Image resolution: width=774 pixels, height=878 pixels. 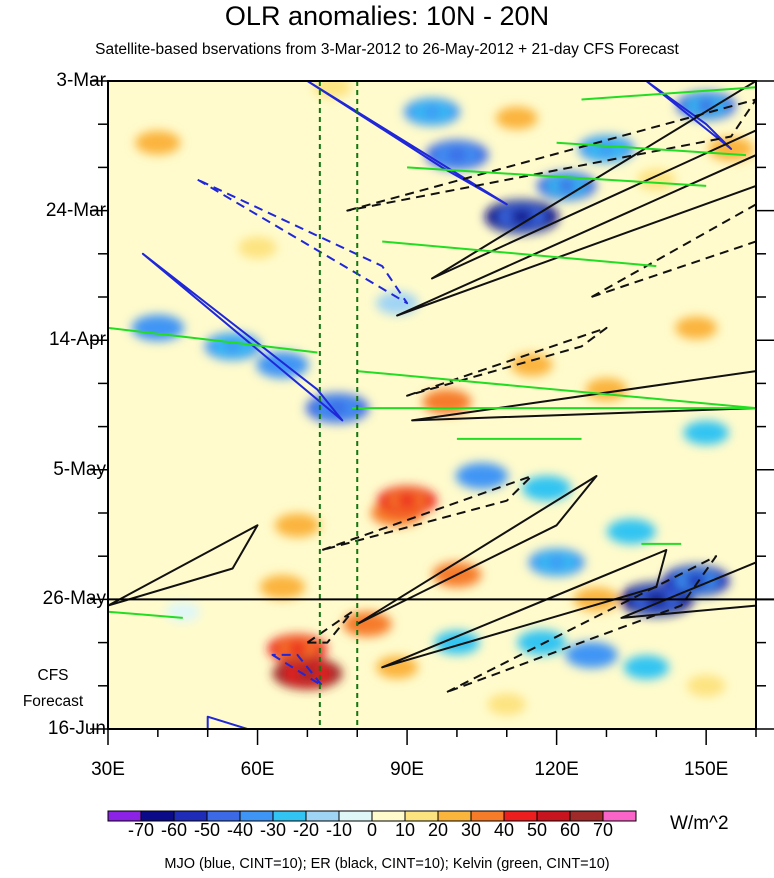 What do you see at coordinates (305, 830) in the screenshot?
I see `colorbar-tick-label: -20` at bounding box center [305, 830].